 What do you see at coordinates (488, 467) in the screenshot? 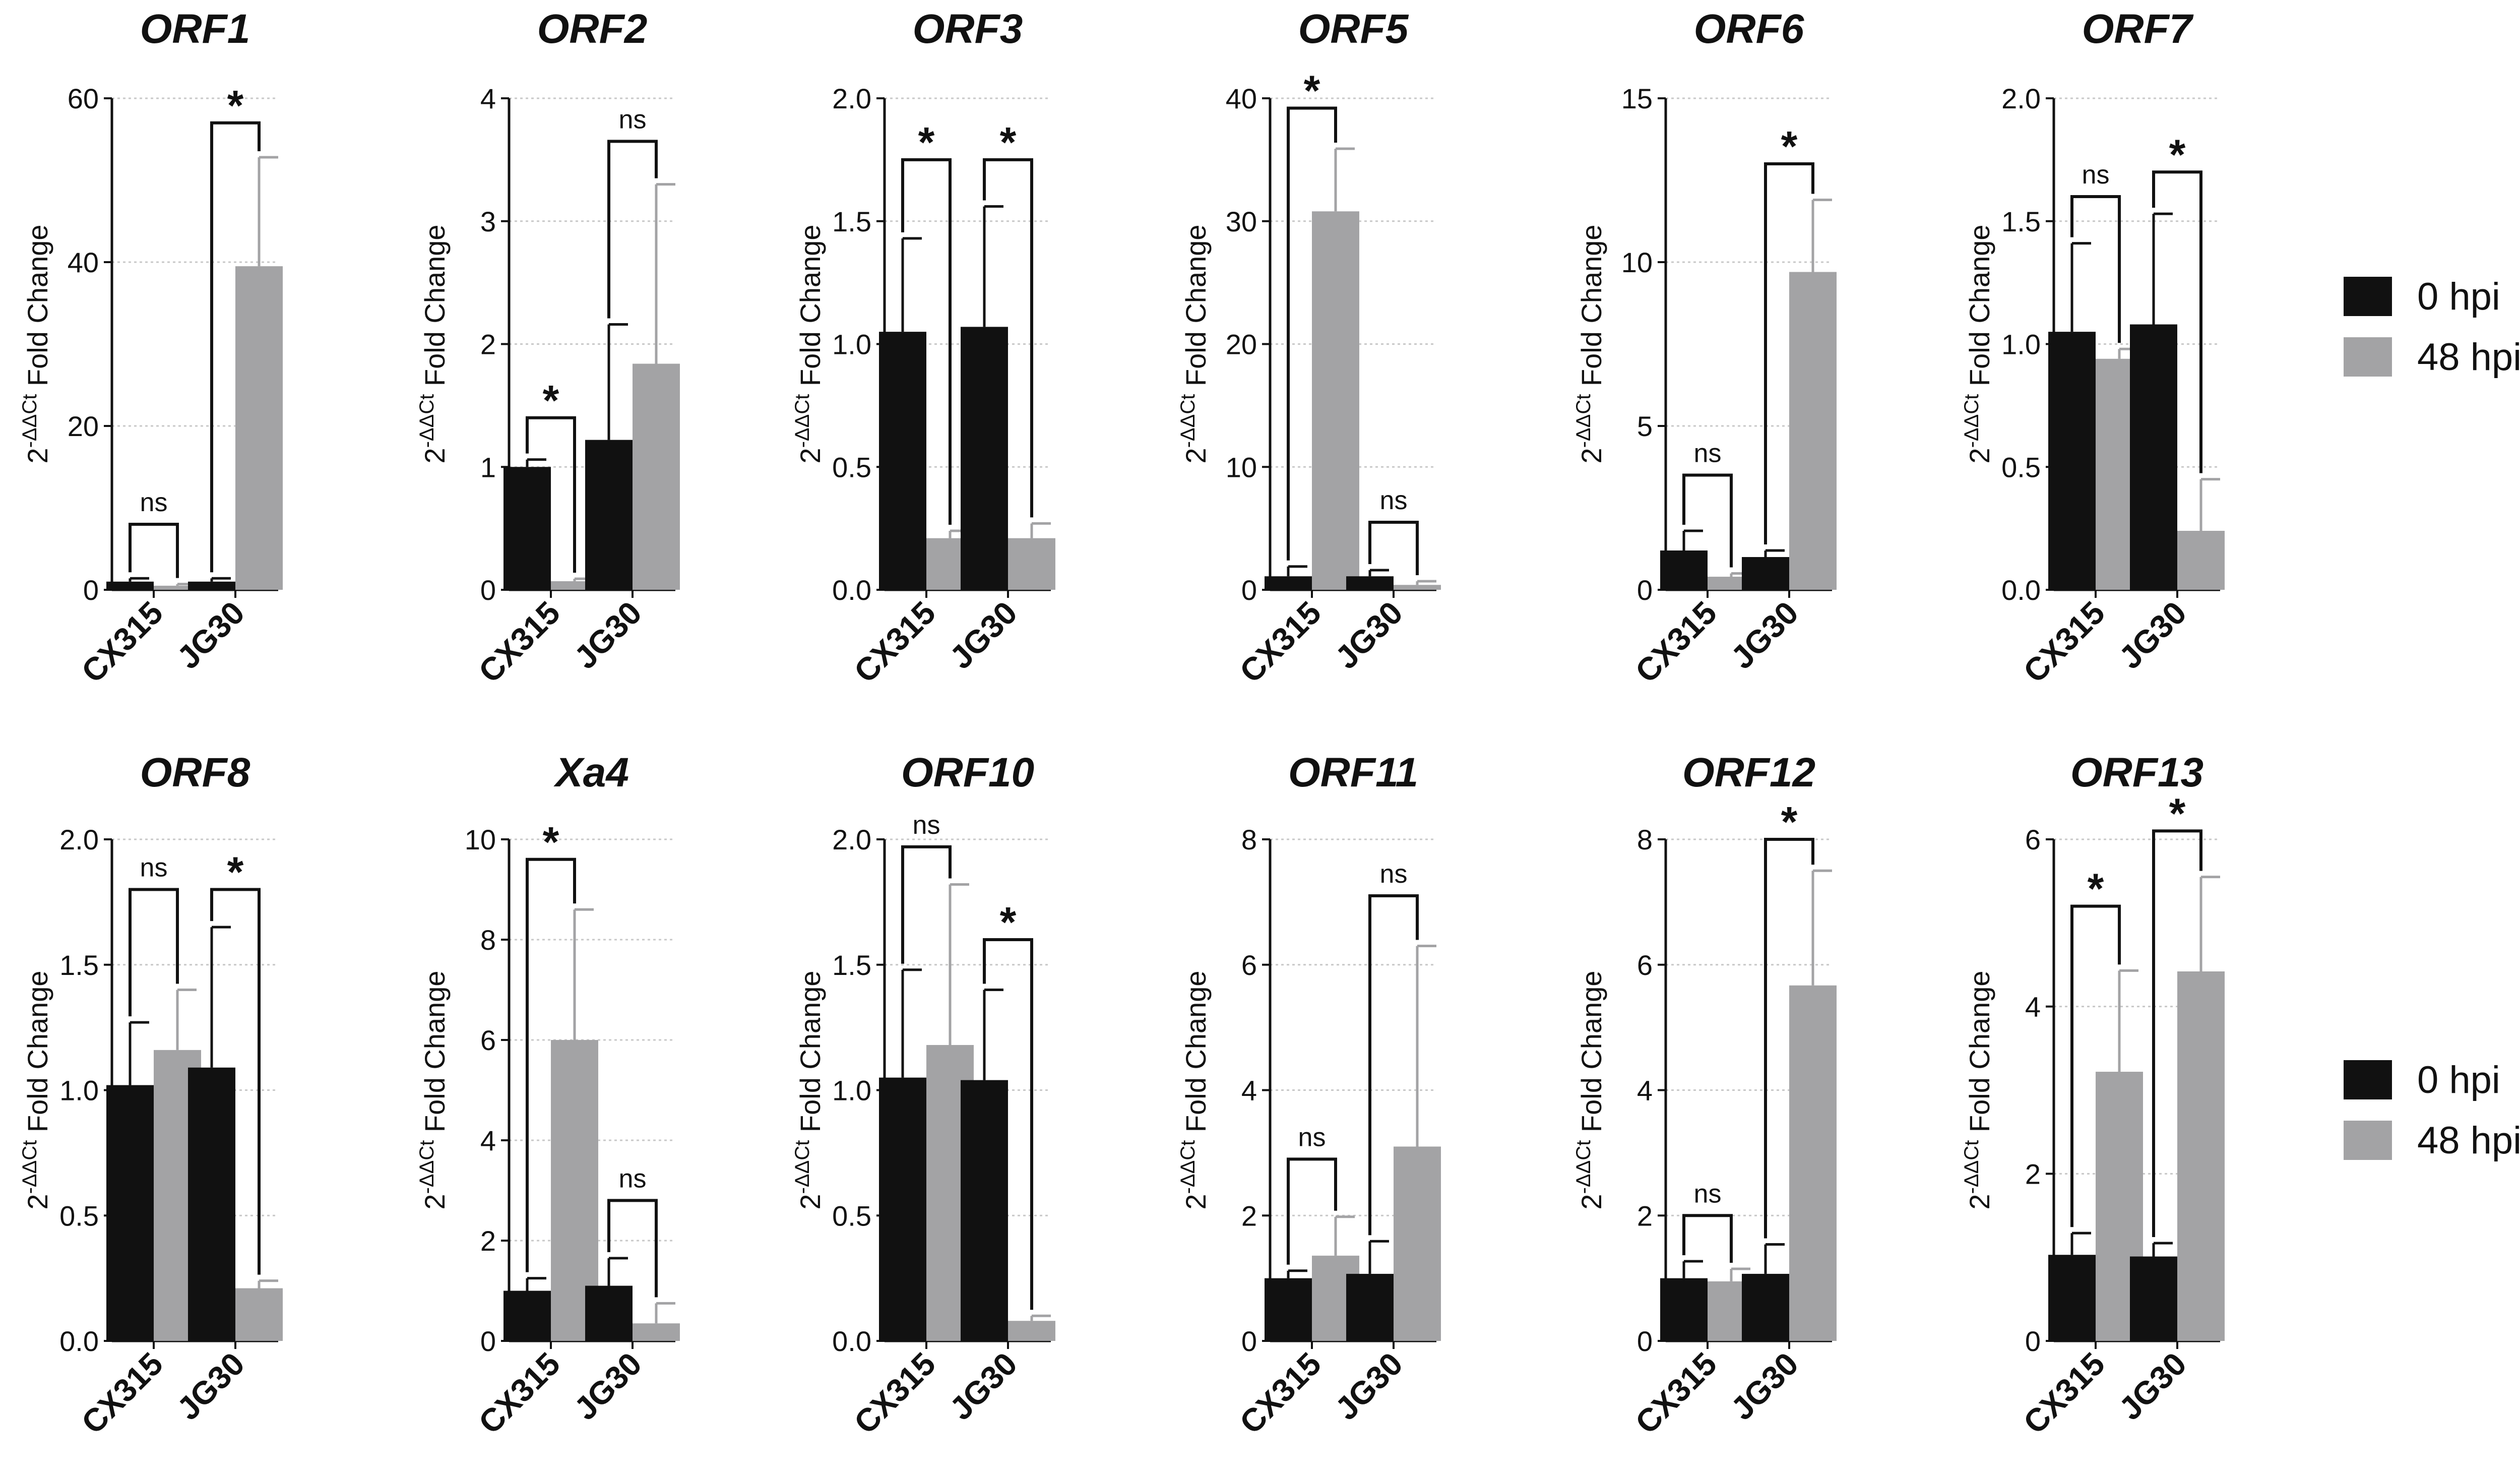
I see `y-tick-label: 1` at bounding box center [488, 467].